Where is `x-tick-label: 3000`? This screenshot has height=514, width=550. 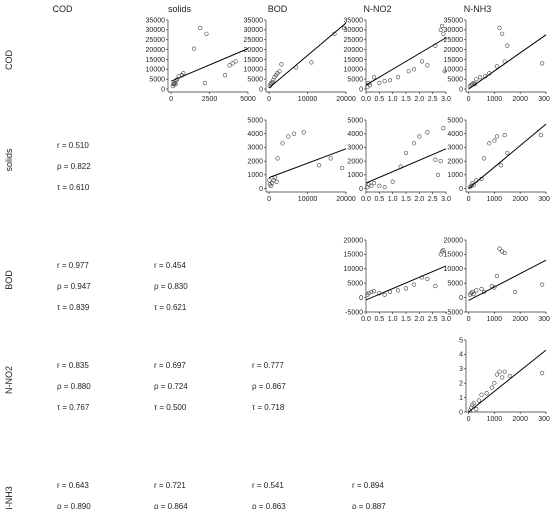
x-tick-label: 3000 is located at coordinates (544, 419).